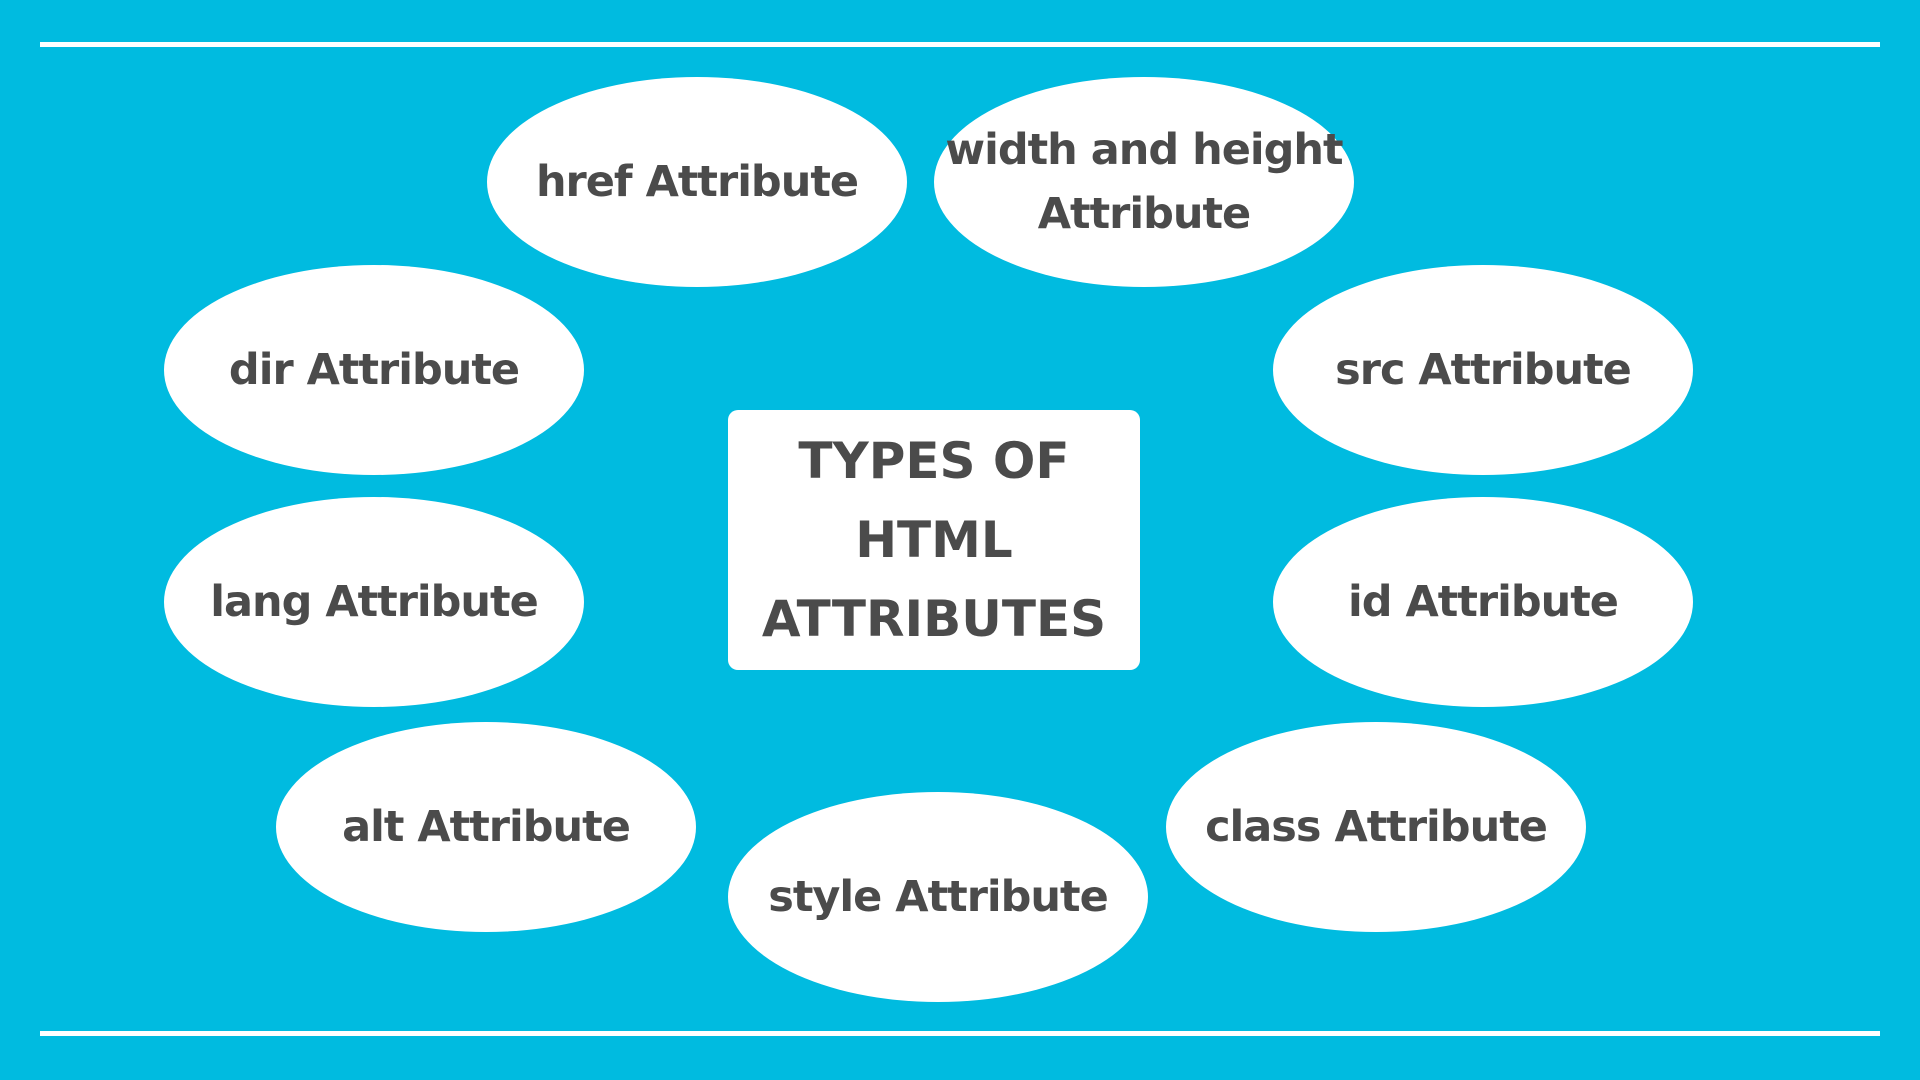 The height and width of the screenshot is (1080, 1920). I want to click on node-label: class Attribute, so click(1376, 826).